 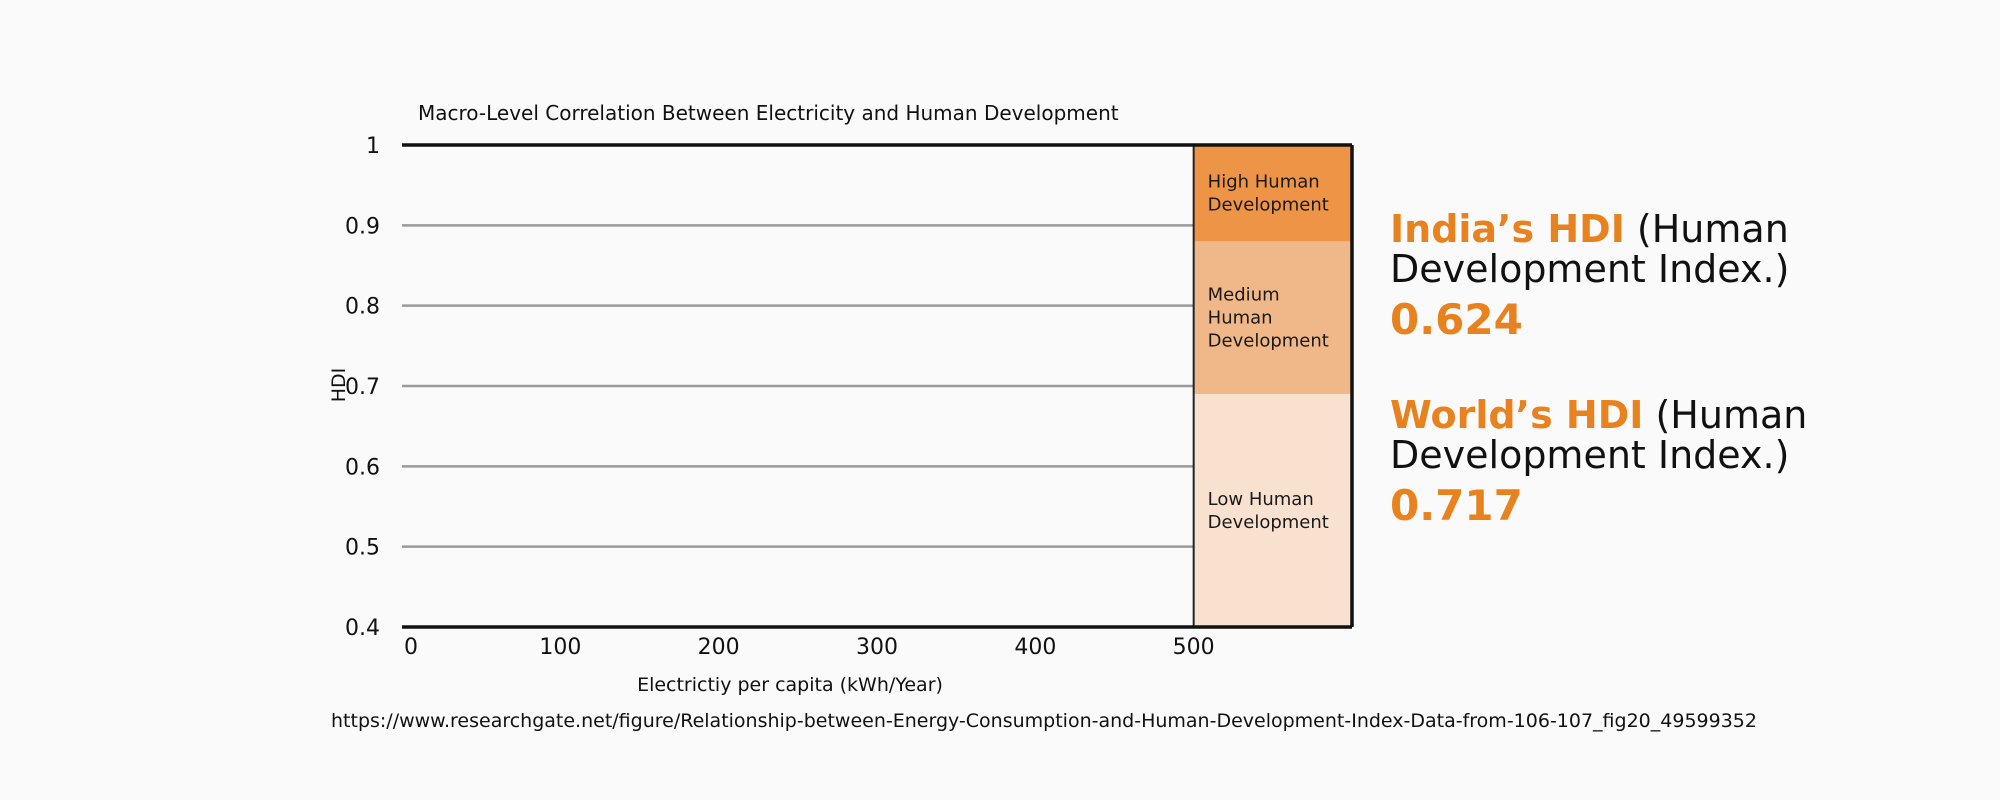 I want to click on india-hdi-suffix: (Human, so click(x=1706, y=229).